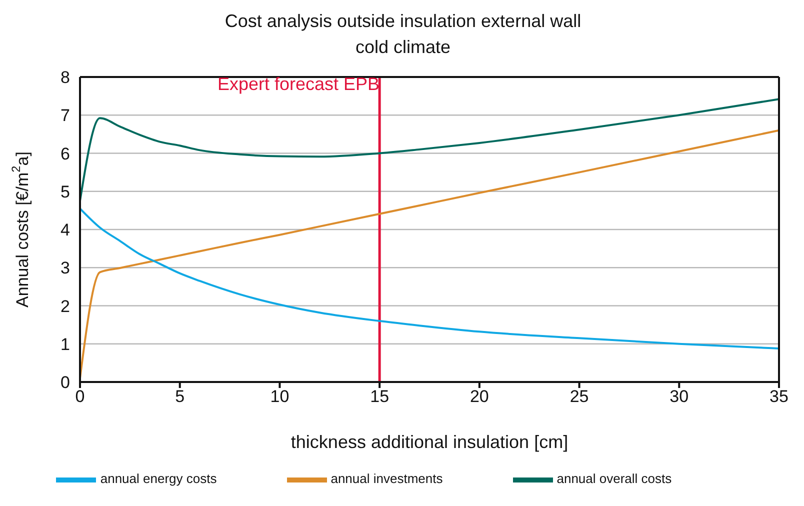 The width and height of the screenshot is (804, 506). Describe the element at coordinates (65, 344) in the screenshot. I see `y-tick-label: 1` at that location.